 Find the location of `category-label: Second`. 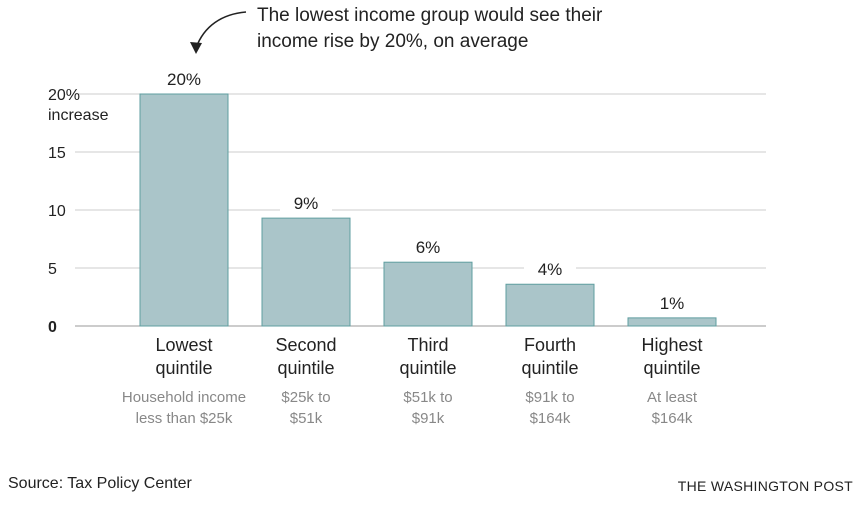

category-label: Second is located at coordinates (305, 345).